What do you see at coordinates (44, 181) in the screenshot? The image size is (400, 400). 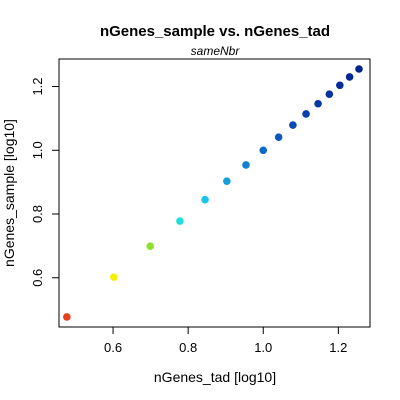 I see `y-axis: 0.6 0.8 1.0 1.2` at bounding box center [44, 181].